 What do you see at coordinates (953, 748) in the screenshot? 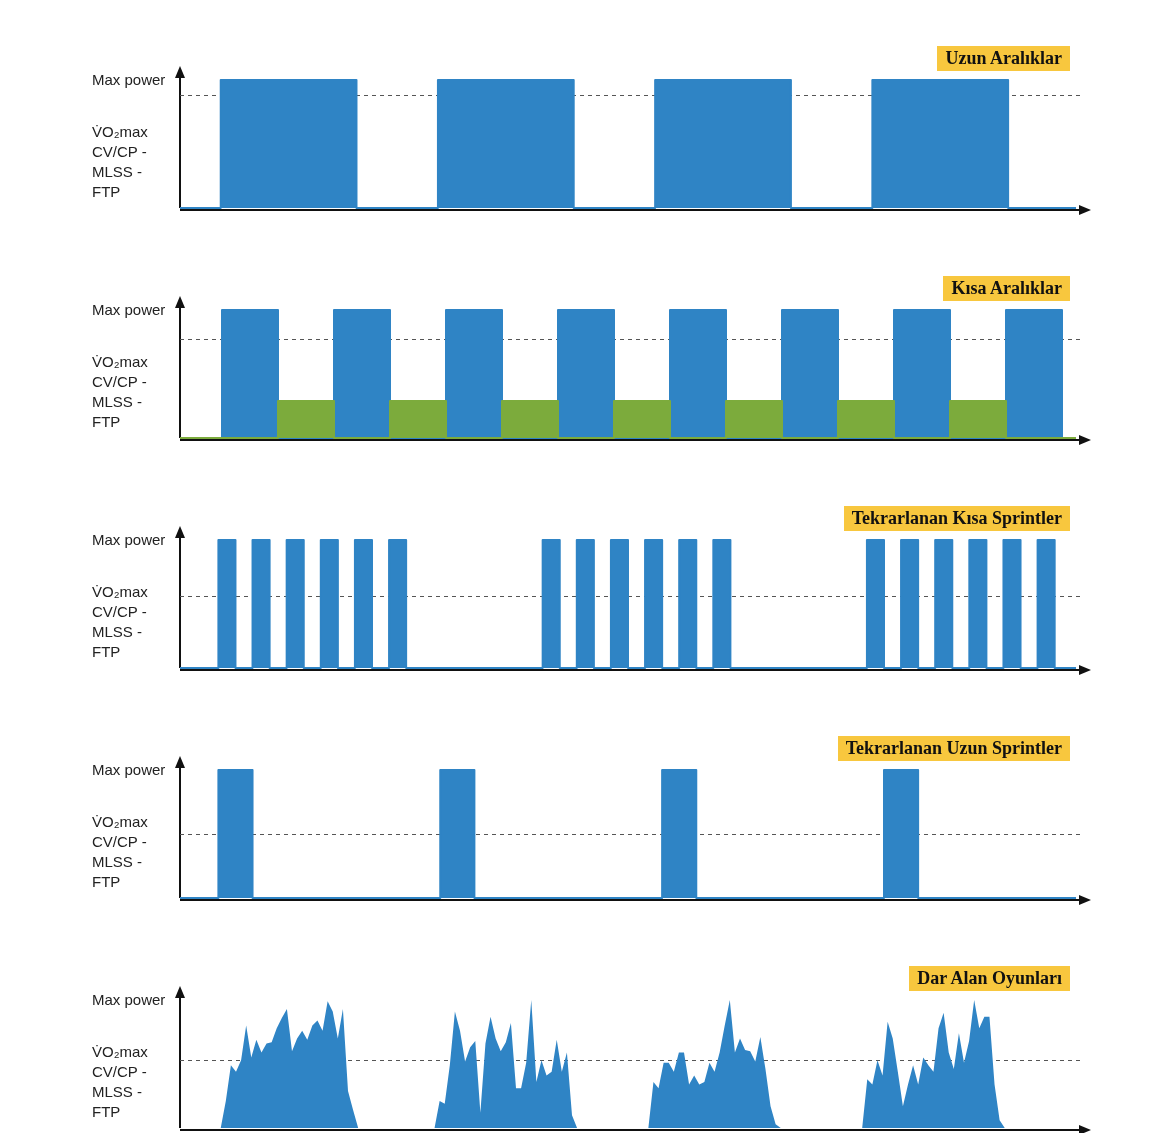
I see `chart-title: Tekrarlanan Uzun Sprintler` at bounding box center [953, 748].